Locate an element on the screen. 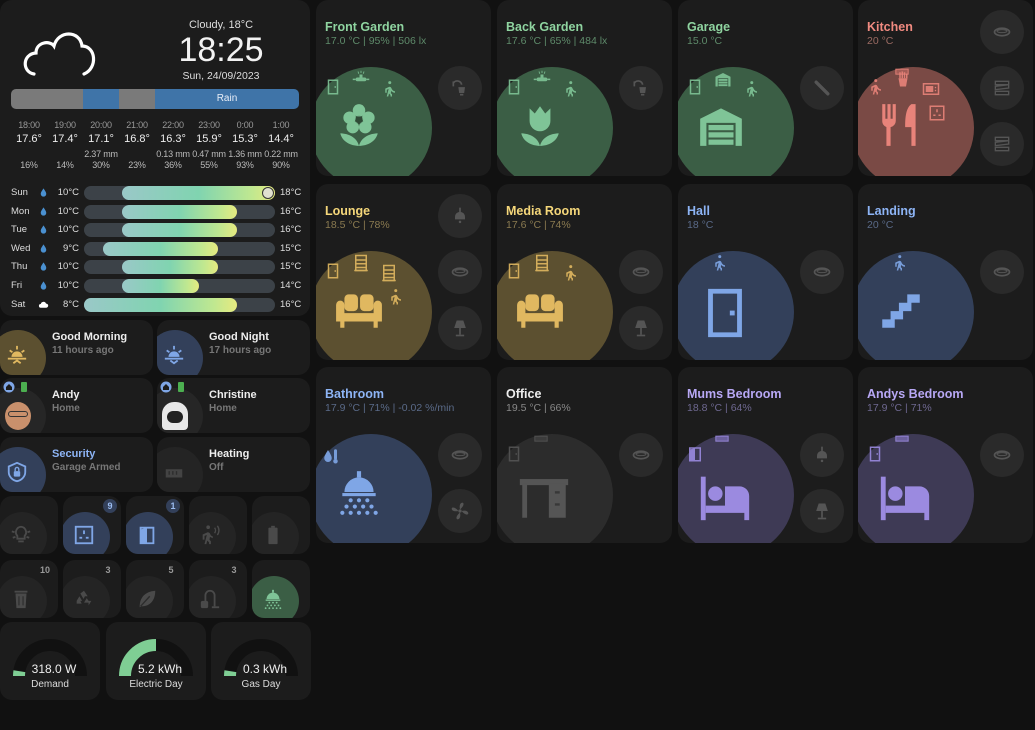  room-card-garage: Garage 15.0 °C is located at coordinates (765, 88).